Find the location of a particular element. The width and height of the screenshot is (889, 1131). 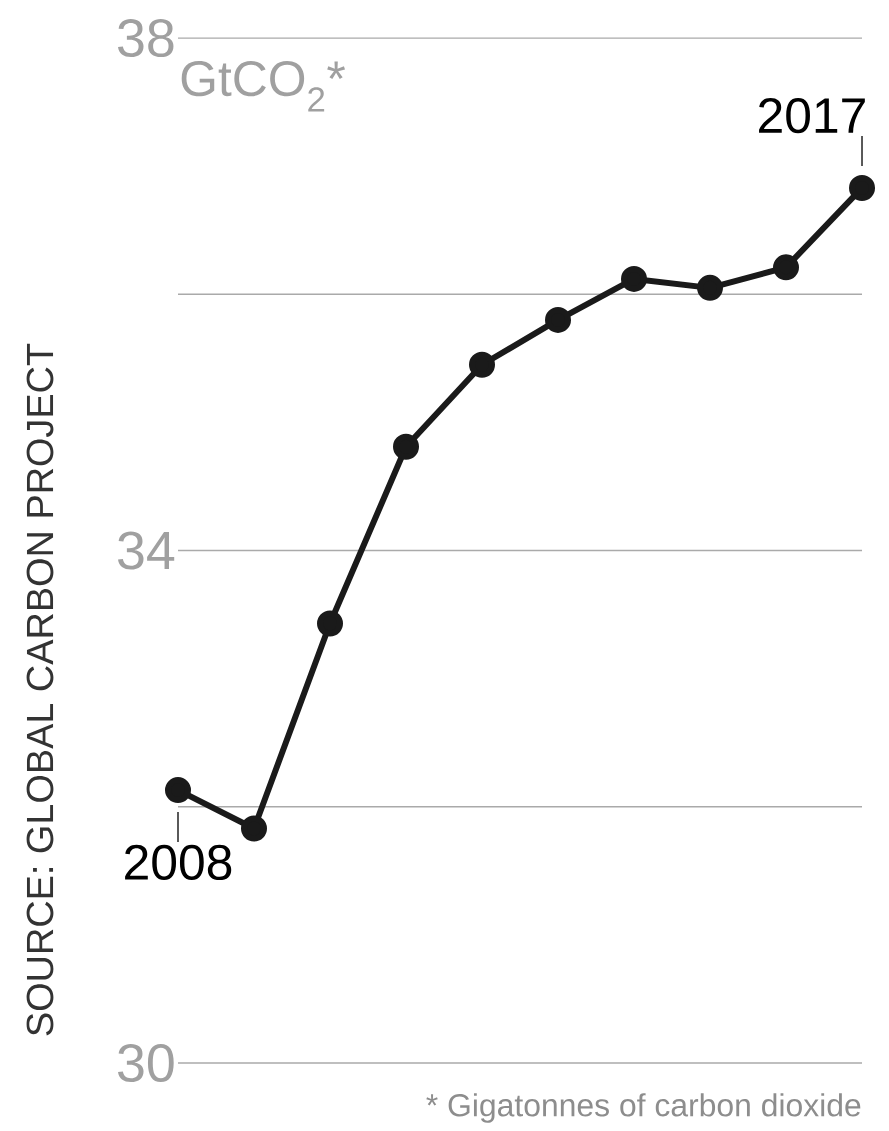

text: * Gigatonnes of carbon dioxide is located at coordinates (643, 1108).